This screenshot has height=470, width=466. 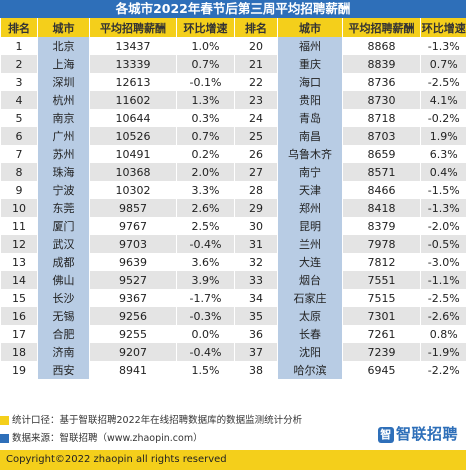 What do you see at coordinates (133, 27) in the screenshot?
I see `header-salary-left: 平均招聘薪酬` at bounding box center [133, 27].